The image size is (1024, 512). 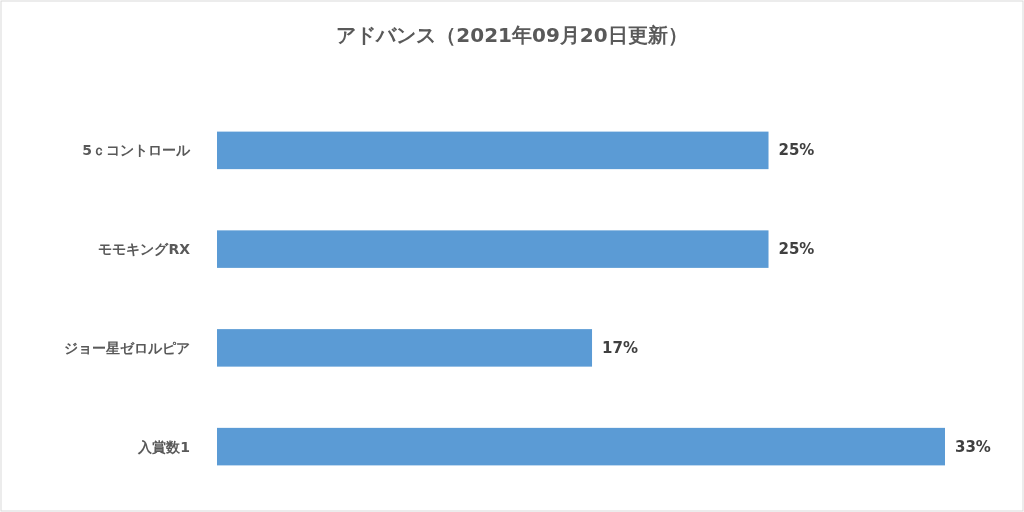 What do you see at coordinates (163, 446) in the screenshot?
I see `y-tick-label: 入賞数1` at bounding box center [163, 446].